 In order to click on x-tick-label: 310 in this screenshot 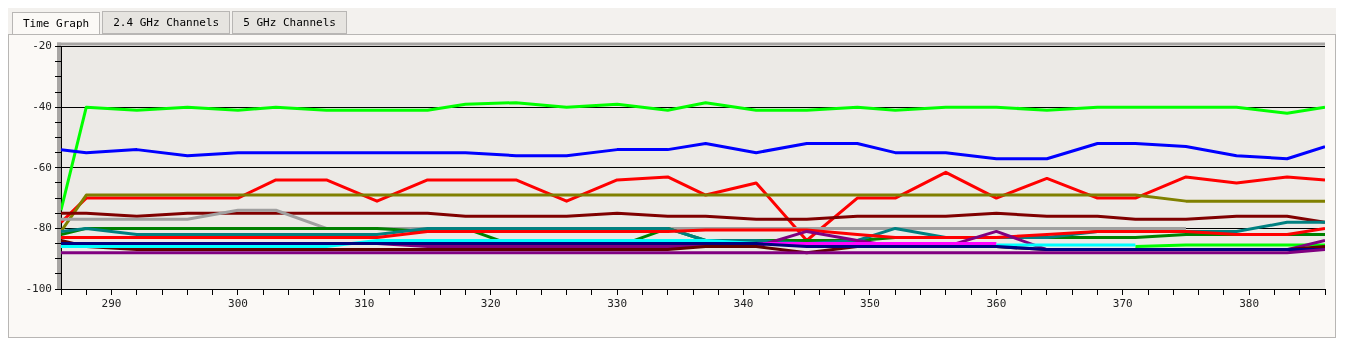, I will do `click(364, 304)`.